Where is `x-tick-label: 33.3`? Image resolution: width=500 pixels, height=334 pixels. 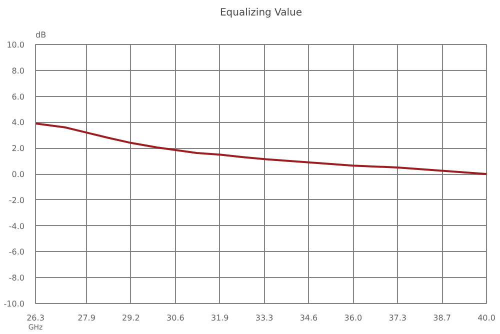 x-tick-label: 33.3 is located at coordinates (264, 318).